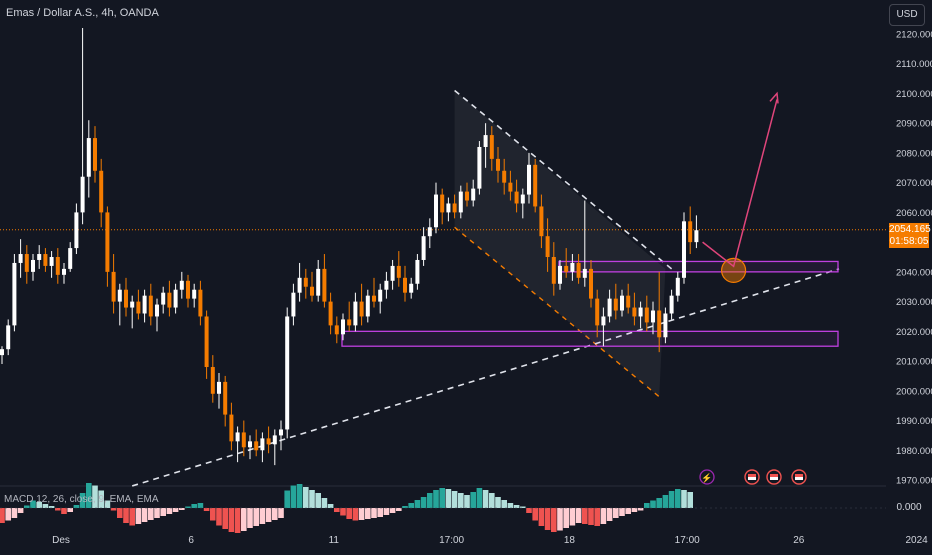  I want to click on currency-button: USD, so click(907, 15).